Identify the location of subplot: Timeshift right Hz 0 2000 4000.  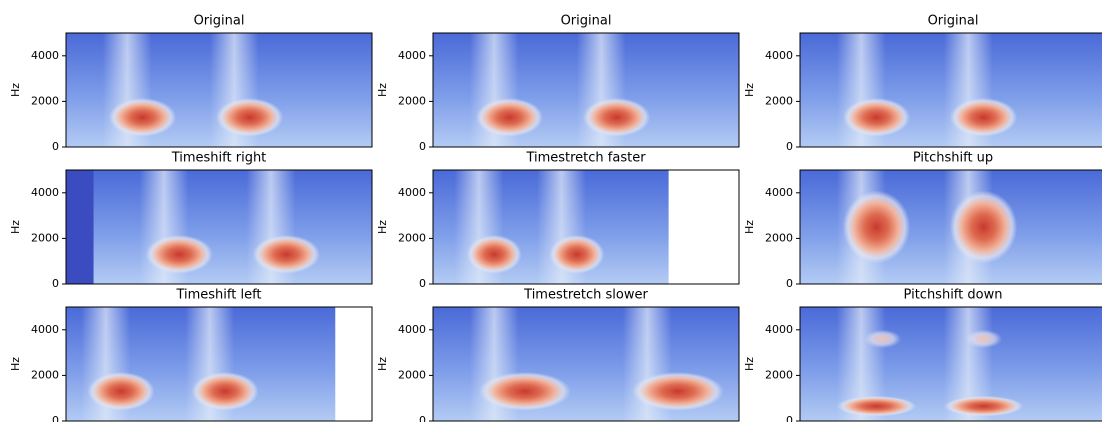
(191, 220).